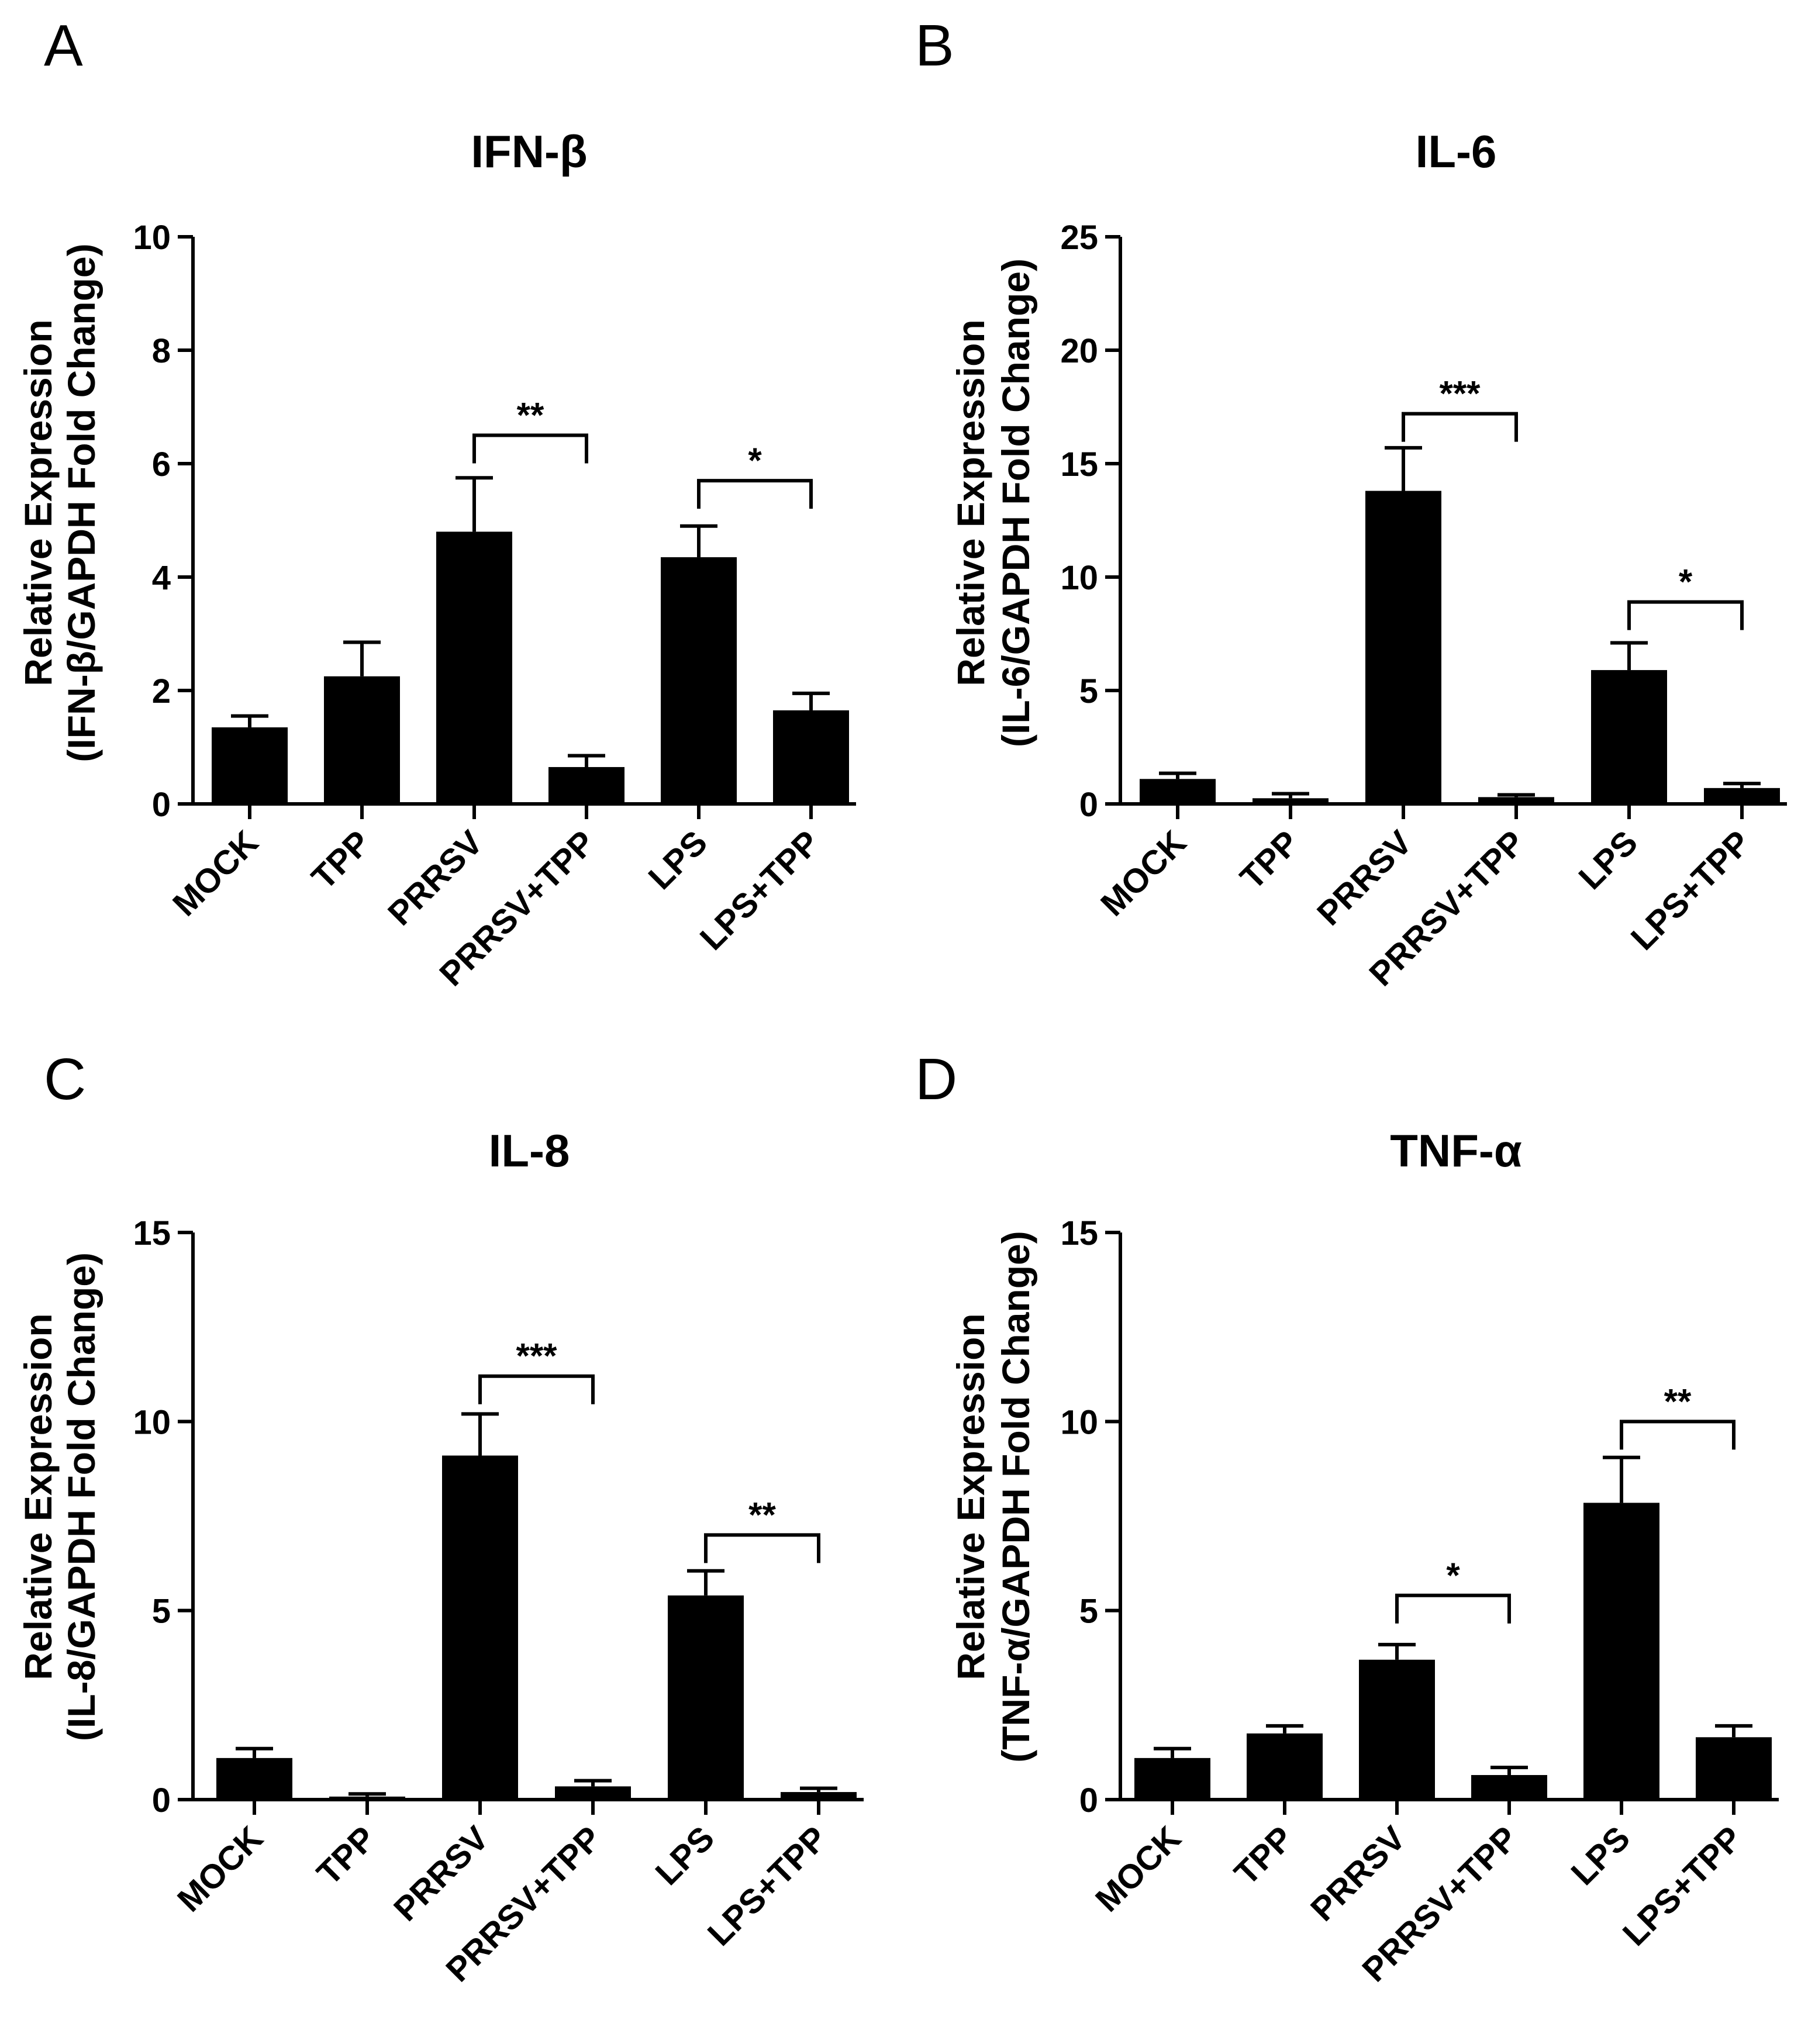 This screenshot has width=1808, height=2044. What do you see at coordinates (435, 878) in the screenshot?
I see `category-label-a: PRRSV` at bounding box center [435, 878].